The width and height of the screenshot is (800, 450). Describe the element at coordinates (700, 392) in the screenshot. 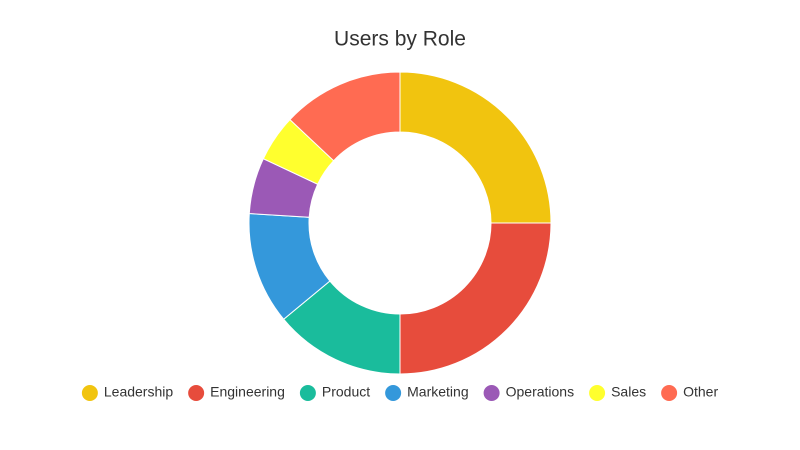

I see `legend-label: Other` at that location.